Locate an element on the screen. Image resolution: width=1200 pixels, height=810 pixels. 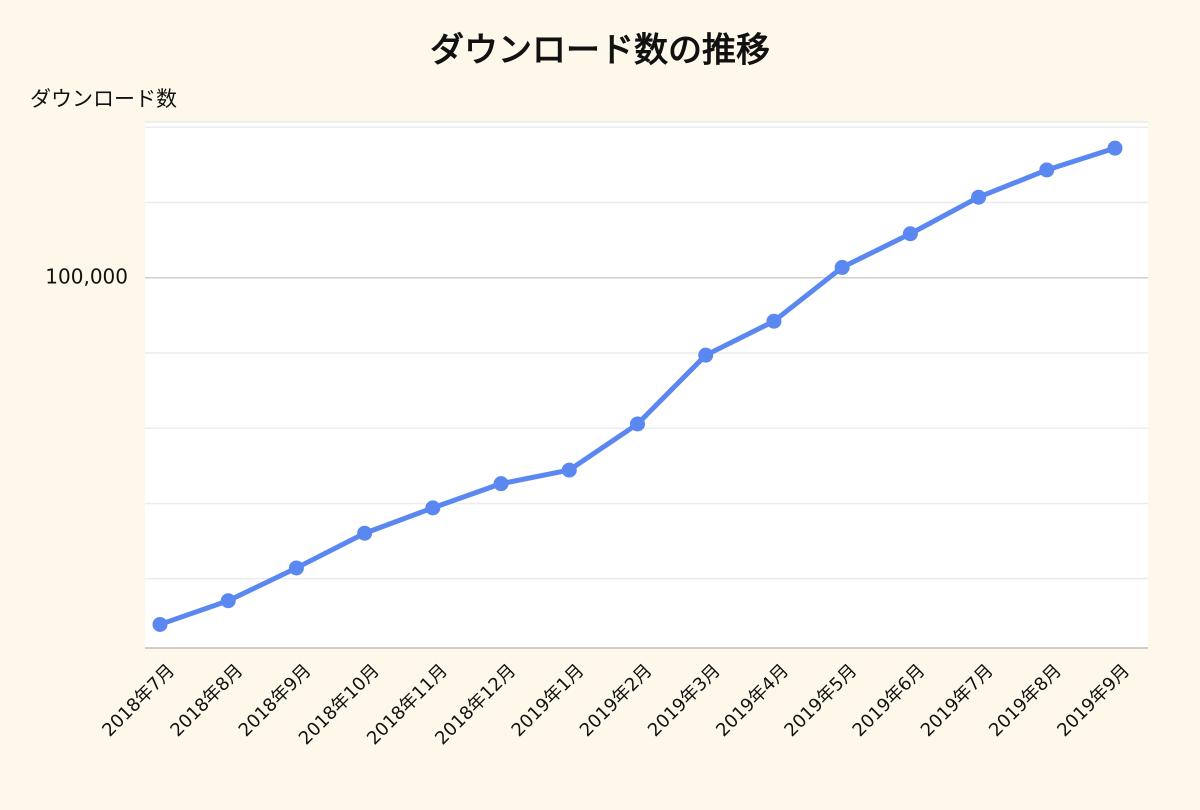
y-tick-label: 100,000 is located at coordinates (86, 276).